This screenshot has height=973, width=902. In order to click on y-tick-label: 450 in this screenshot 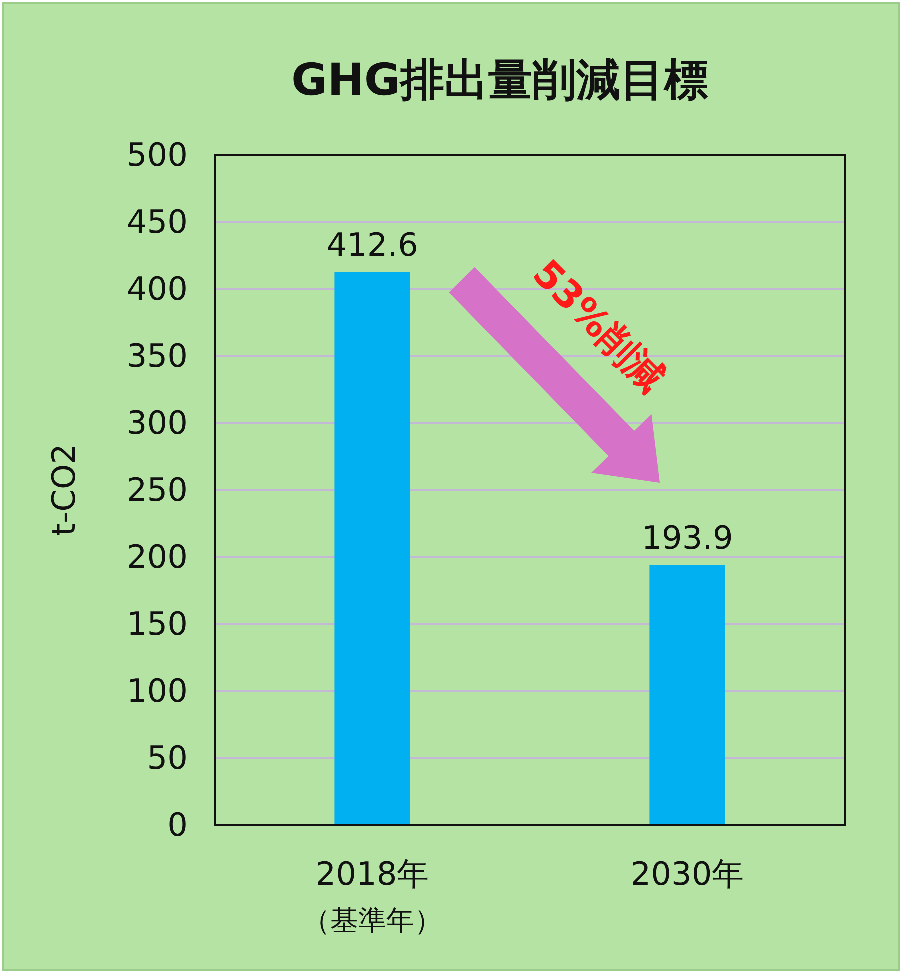, I will do `click(157, 222)`.